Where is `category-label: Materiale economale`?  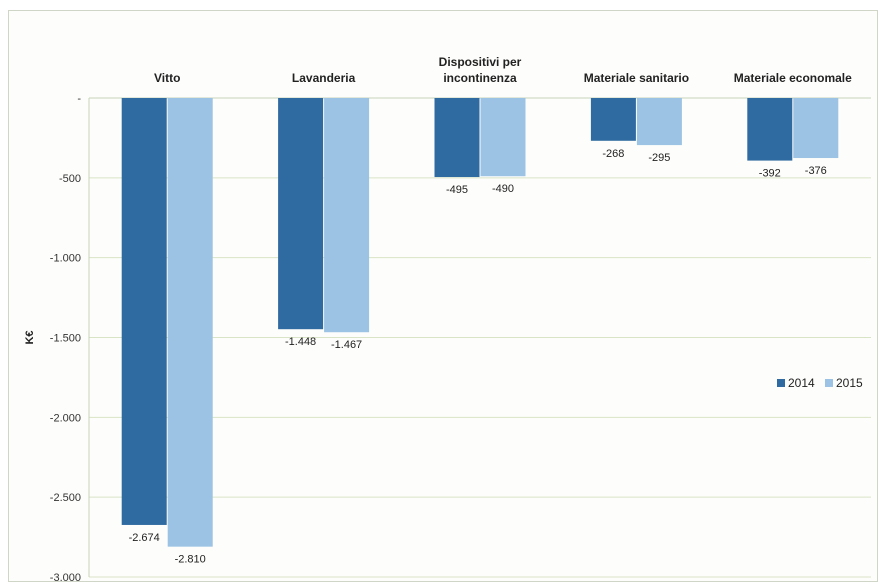 category-label: Materiale economale is located at coordinates (793, 78).